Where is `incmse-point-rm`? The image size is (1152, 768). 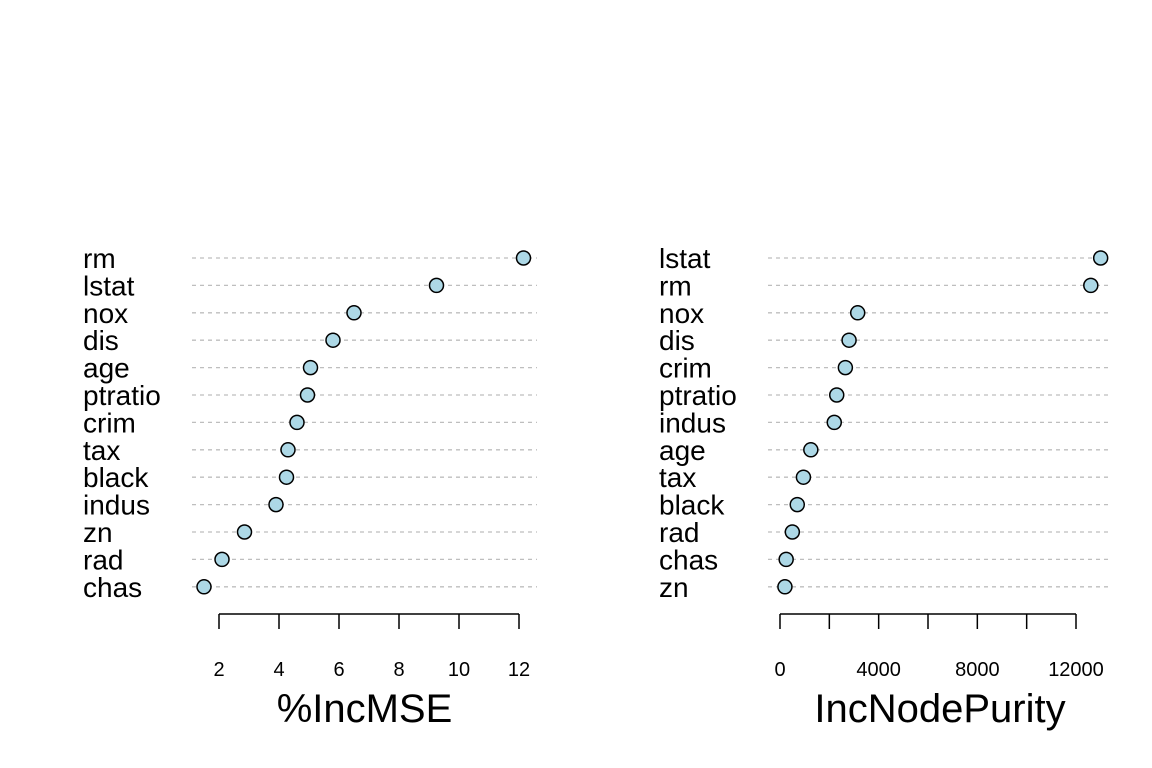
incmse-point-rm is located at coordinates (523, 258).